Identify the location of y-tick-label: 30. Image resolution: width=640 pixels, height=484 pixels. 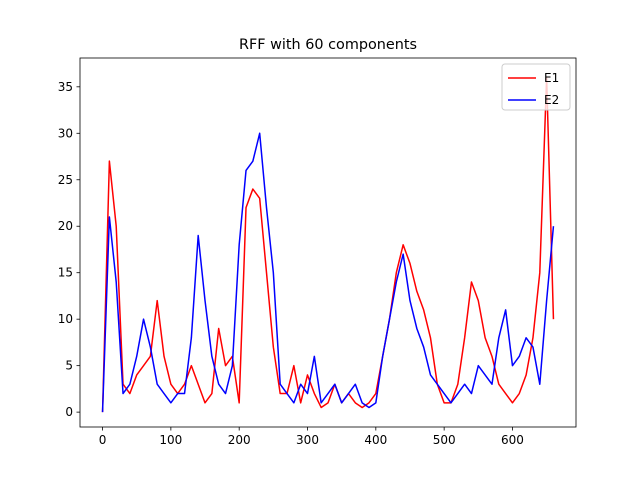
(65, 133).